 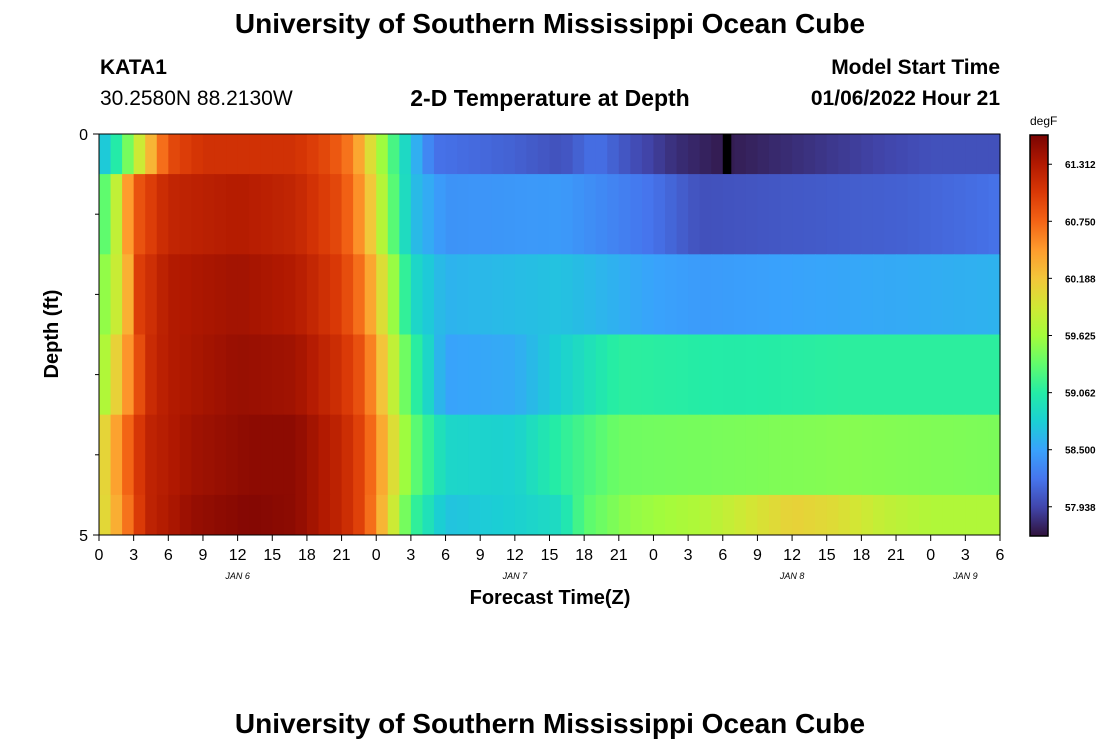 I want to click on x-axis-label: Forecast Time(Z), so click(x=550, y=598).